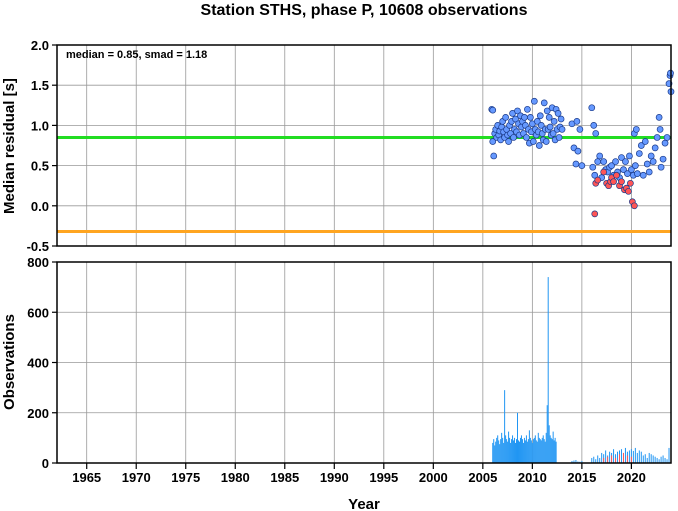 The image size is (678, 511). What do you see at coordinates (86, 477) in the screenshot?
I see `x-tick-label: 1965` at bounding box center [86, 477].